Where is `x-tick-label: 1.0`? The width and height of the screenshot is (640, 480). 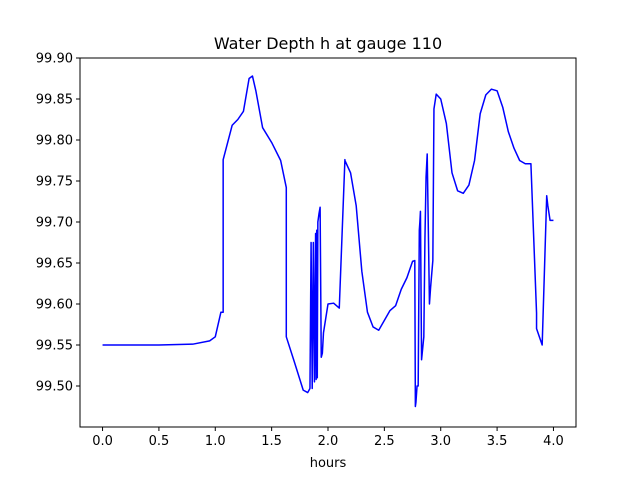 x-tick-label: 1.0 is located at coordinates (215, 441).